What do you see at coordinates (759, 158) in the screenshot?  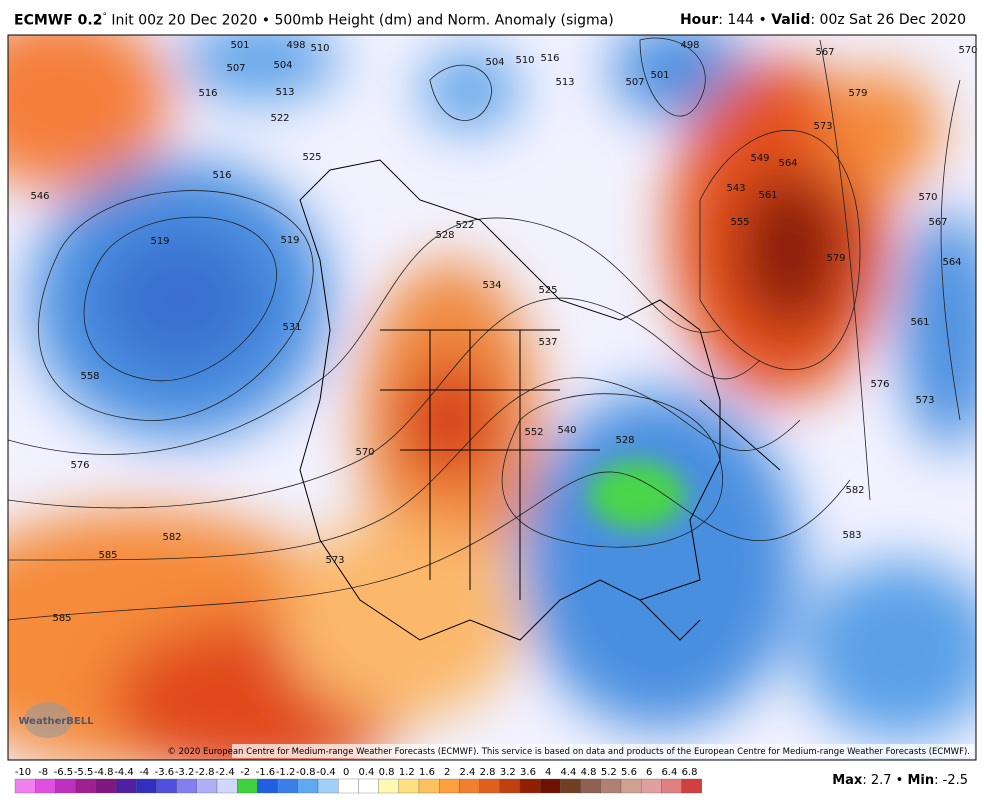 I see `contour-label: 549` at bounding box center [759, 158].